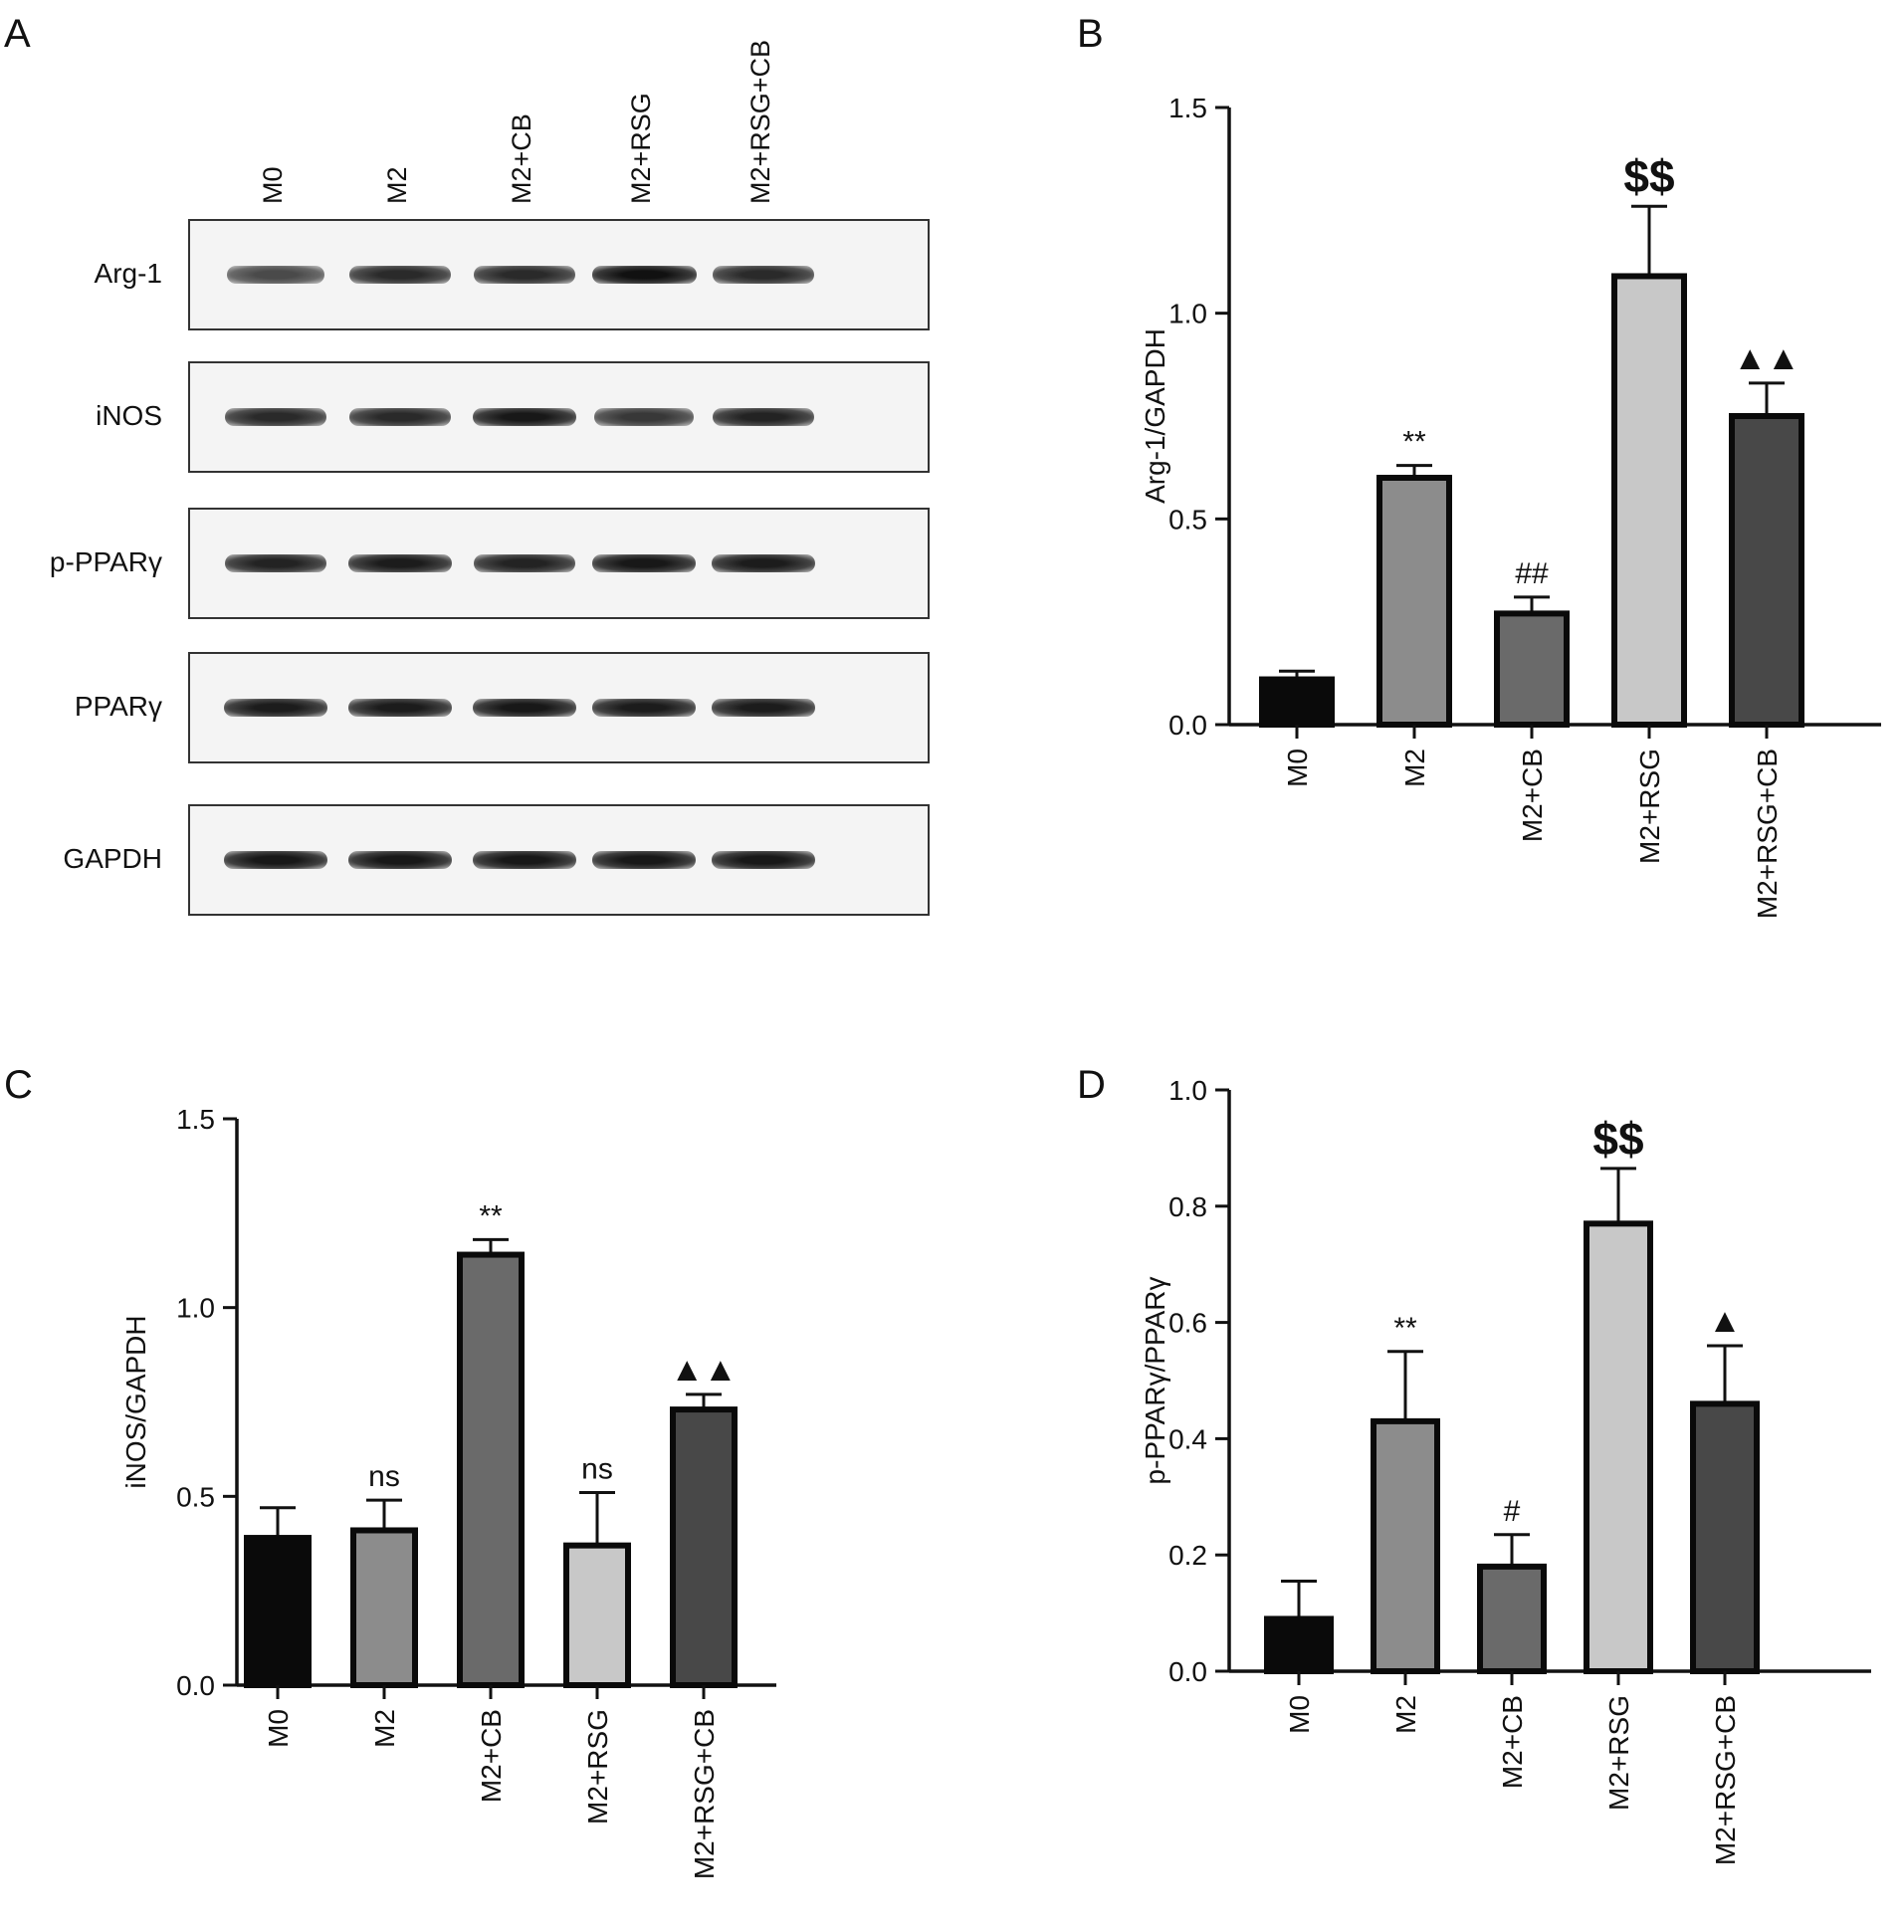  What do you see at coordinates (112, 858) in the screenshot?
I see `blot-row-label: GAPDH` at bounding box center [112, 858].